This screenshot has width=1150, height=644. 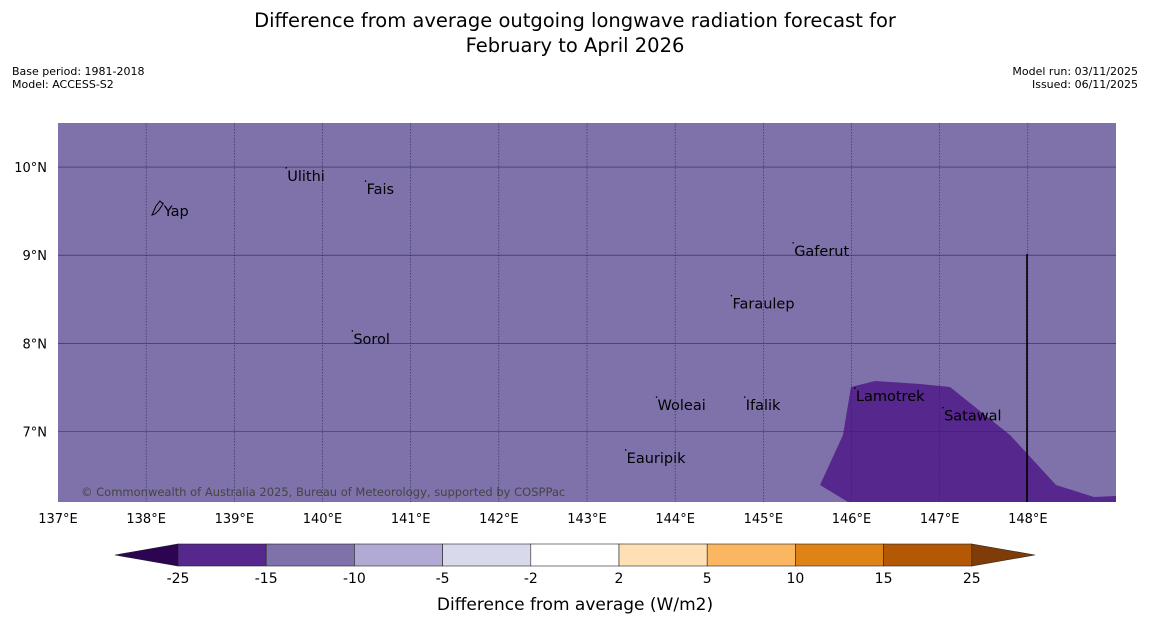 What do you see at coordinates (940, 519) in the screenshot?
I see `lon-tick-label: 147°E` at bounding box center [940, 519].